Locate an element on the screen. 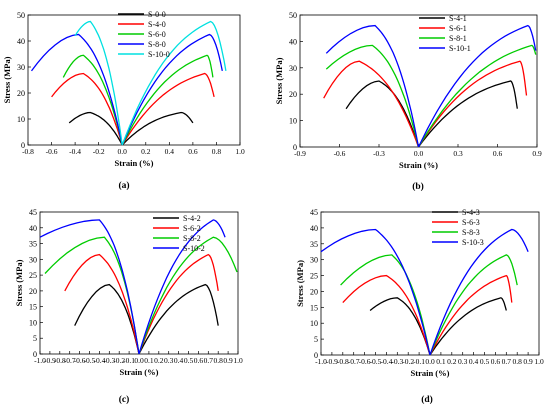  legend-label: S-8-3 is located at coordinates (471, 232).